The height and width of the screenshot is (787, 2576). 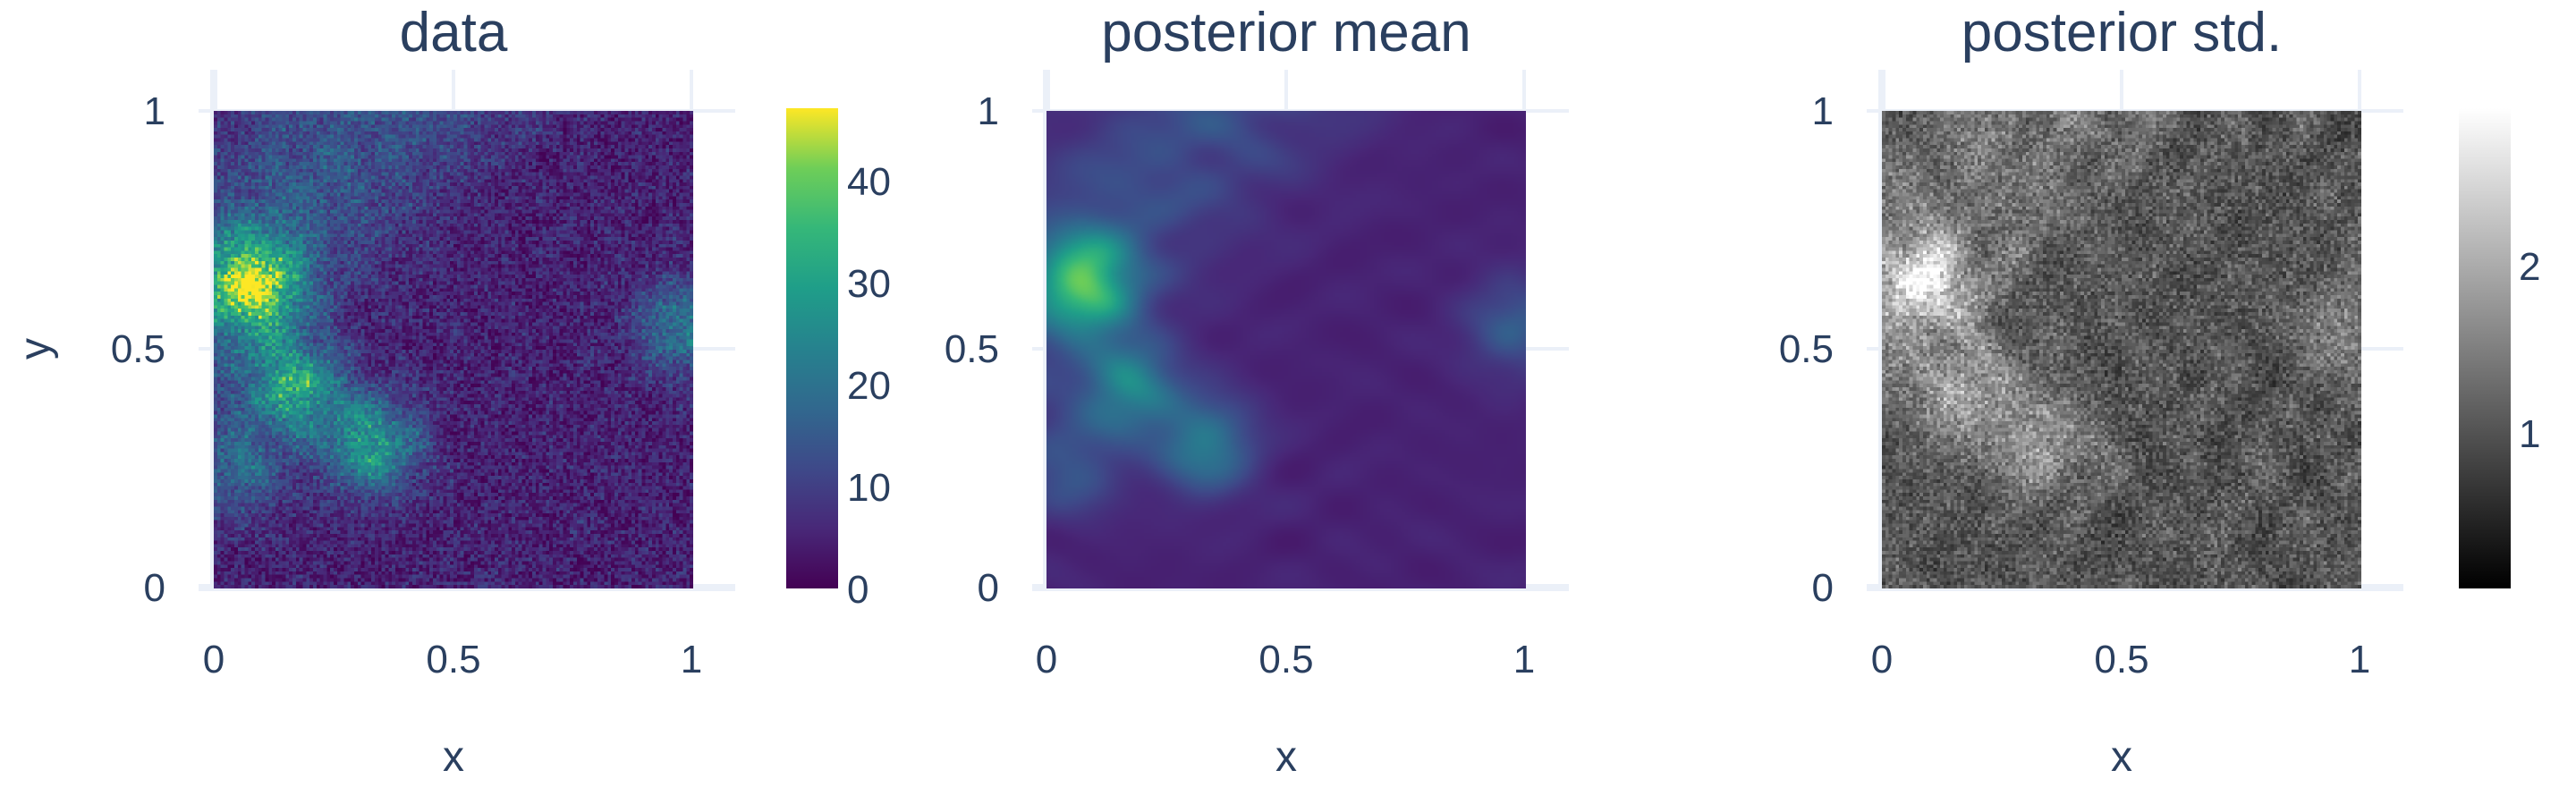 I want to click on colorbar-viridis-tick-10: 10, so click(x=869, y=488).